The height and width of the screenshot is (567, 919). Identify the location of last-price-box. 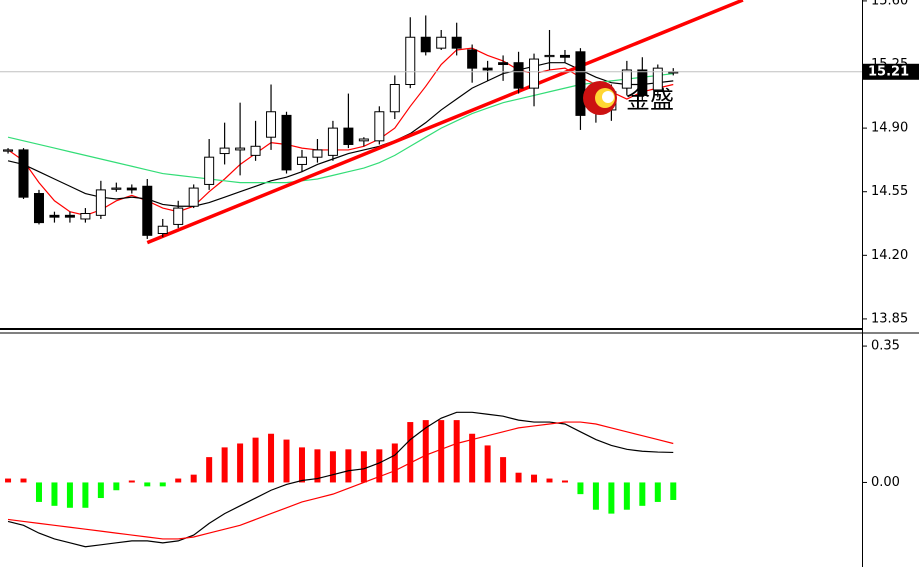
(891, 71).